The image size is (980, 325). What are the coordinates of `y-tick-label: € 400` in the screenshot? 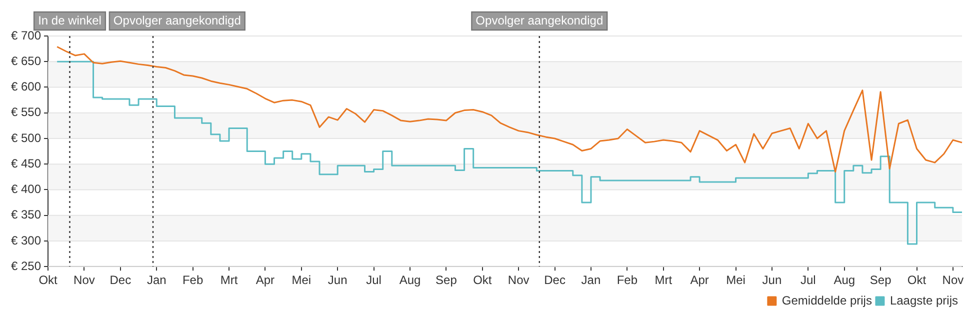 It's located at (26, 189).